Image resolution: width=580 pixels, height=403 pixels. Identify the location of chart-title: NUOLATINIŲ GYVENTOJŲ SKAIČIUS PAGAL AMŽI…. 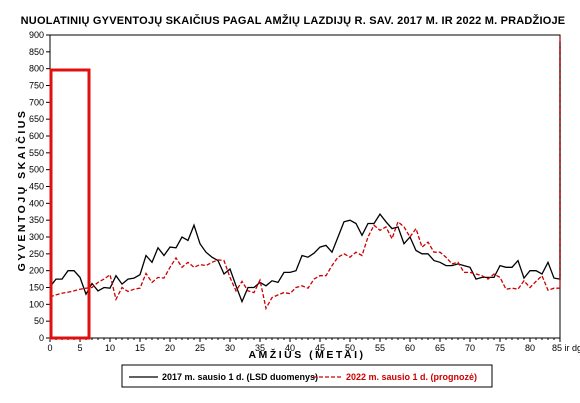
(293, 20).